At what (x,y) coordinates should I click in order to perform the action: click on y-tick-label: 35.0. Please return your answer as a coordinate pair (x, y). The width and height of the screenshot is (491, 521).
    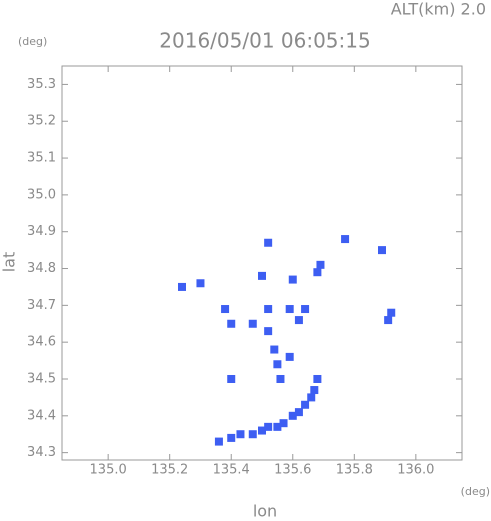
    Looking at the image, I should click on (41, 194).